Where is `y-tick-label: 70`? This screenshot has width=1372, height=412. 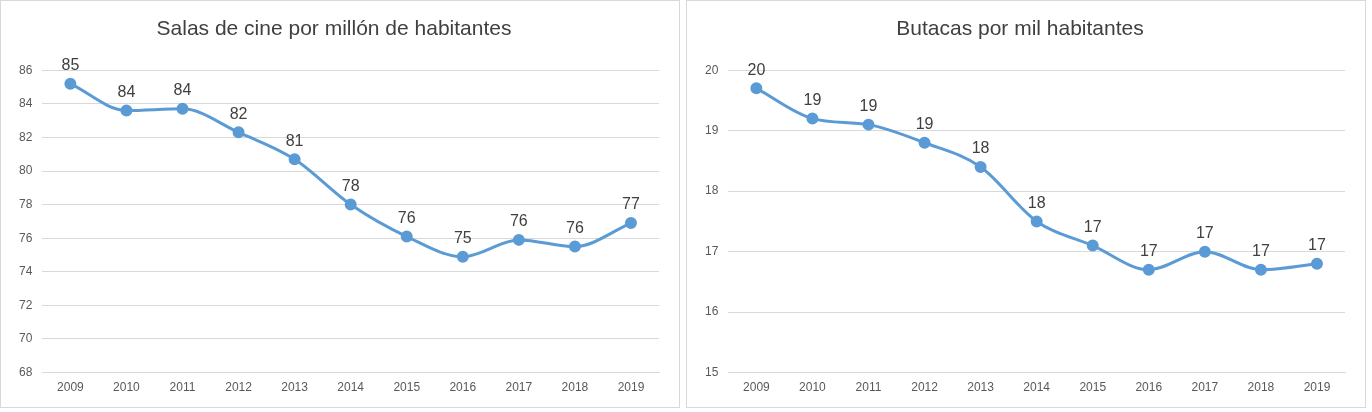 y-tick-label: 70 is located at coordinates (25, 338).